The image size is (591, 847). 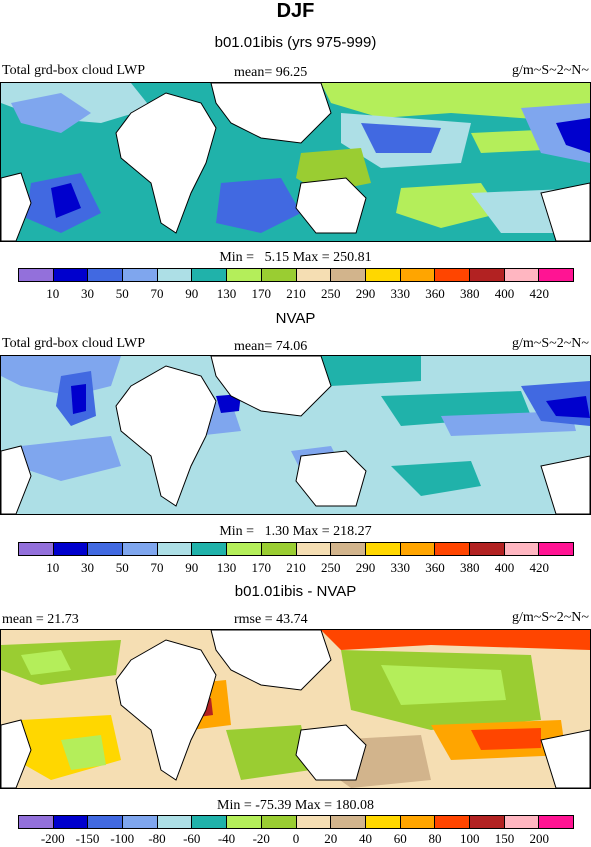 I want to click on panel2-heading: NVAP, so click(x=295, y=318).